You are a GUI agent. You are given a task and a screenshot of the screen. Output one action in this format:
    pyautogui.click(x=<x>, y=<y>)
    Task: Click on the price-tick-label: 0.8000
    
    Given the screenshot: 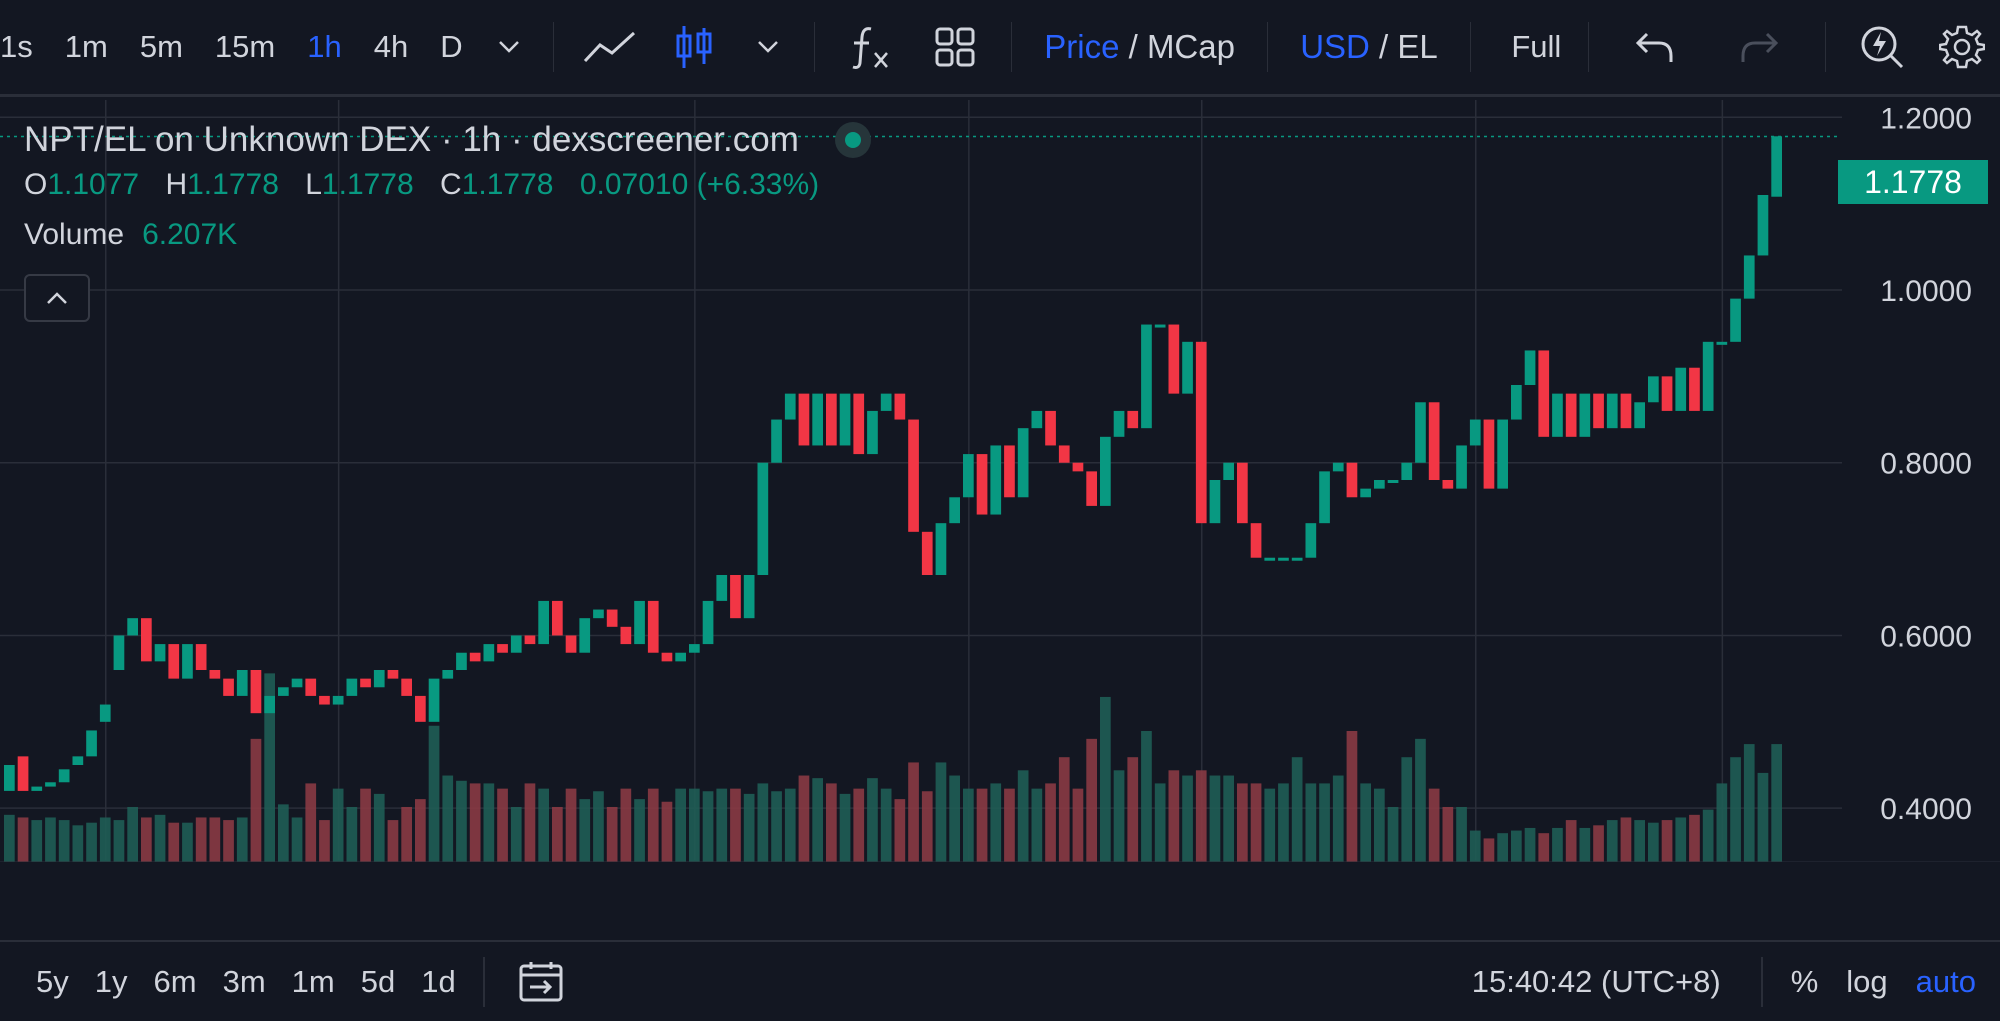 What is the action you would take?
    pyautogui.click(x=1926, y=464)
    